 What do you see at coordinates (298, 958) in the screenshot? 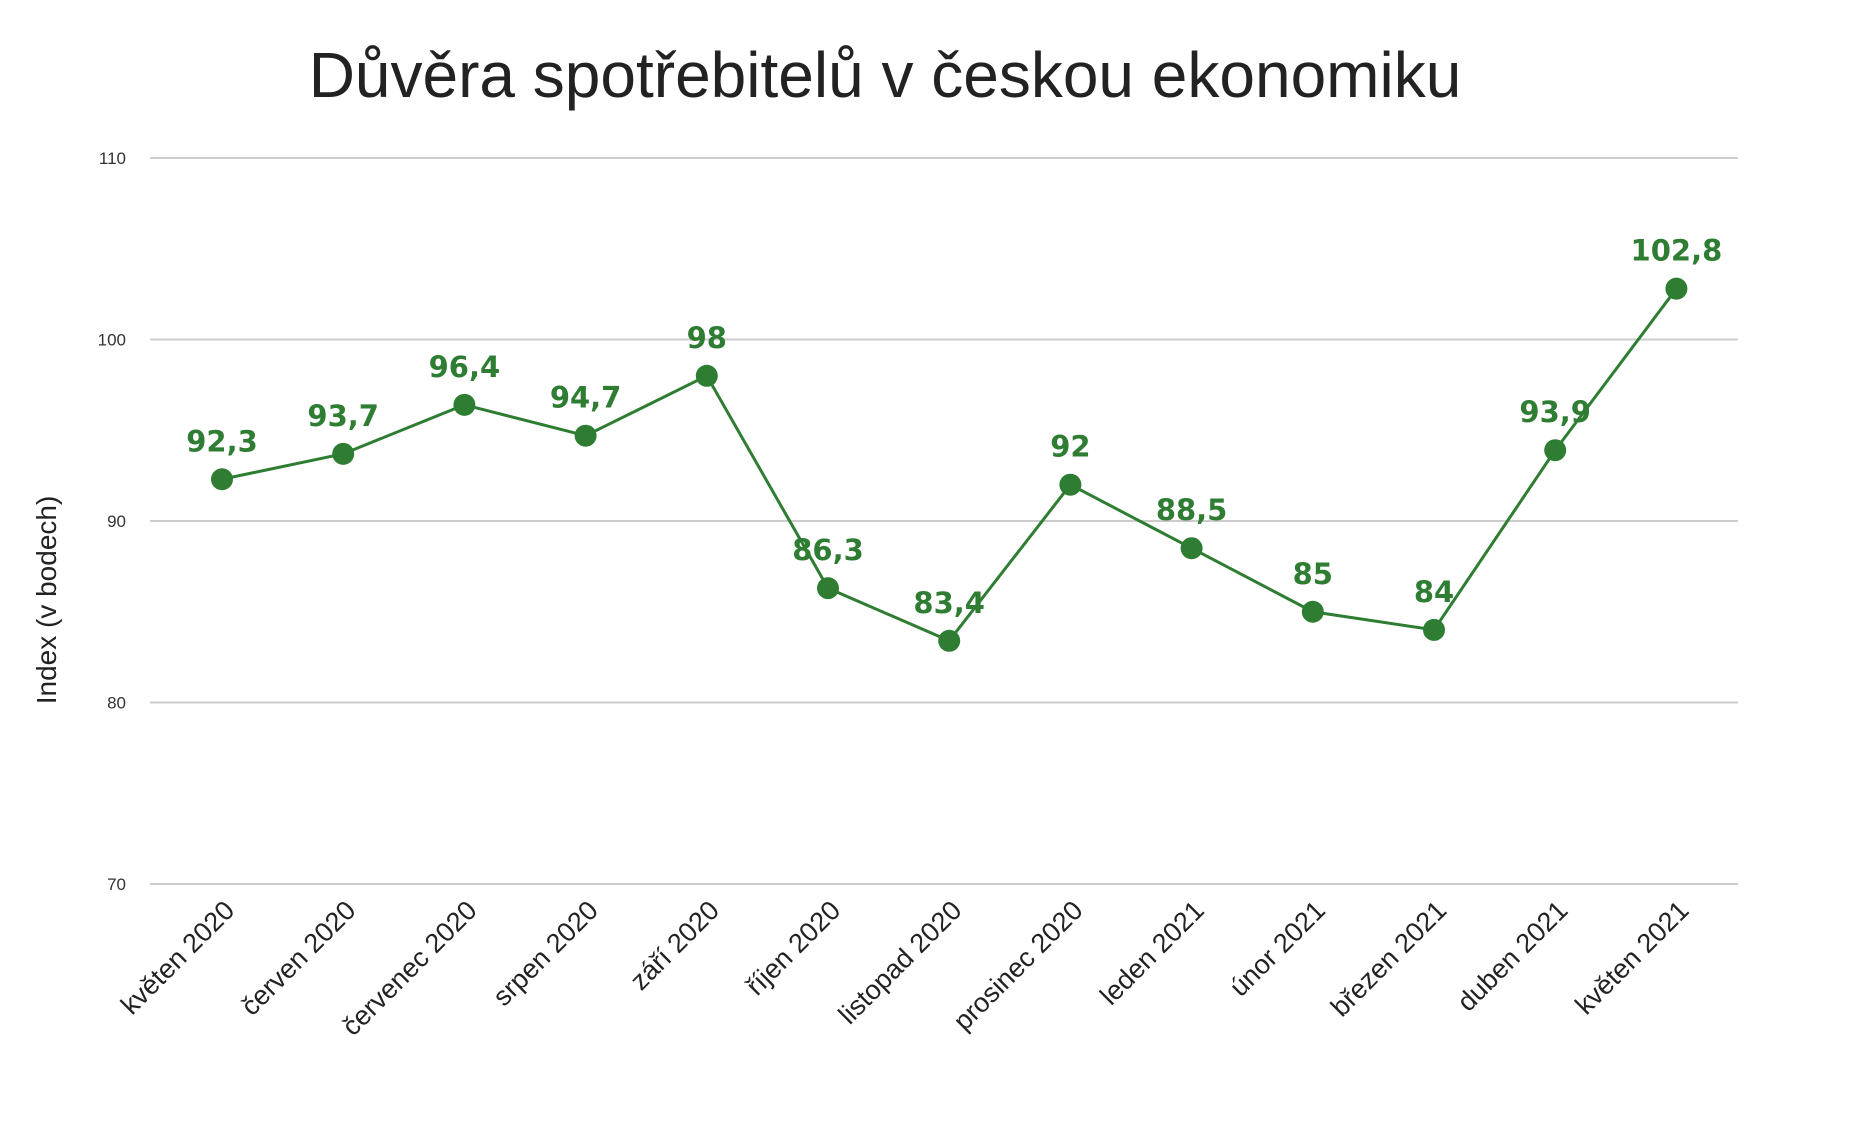
I see `x-tick-label: červen 2020` at bounding box center [298, 958].